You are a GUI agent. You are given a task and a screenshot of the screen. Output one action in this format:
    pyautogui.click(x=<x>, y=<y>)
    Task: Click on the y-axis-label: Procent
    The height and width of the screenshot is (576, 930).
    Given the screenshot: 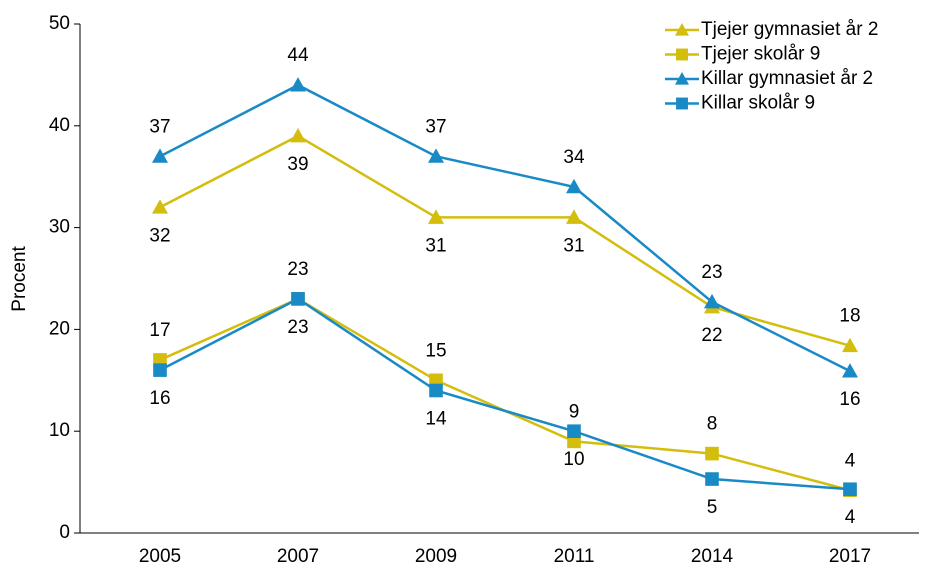 What is the action you would take?
    pyautogui.click(x=19, y=279)
    